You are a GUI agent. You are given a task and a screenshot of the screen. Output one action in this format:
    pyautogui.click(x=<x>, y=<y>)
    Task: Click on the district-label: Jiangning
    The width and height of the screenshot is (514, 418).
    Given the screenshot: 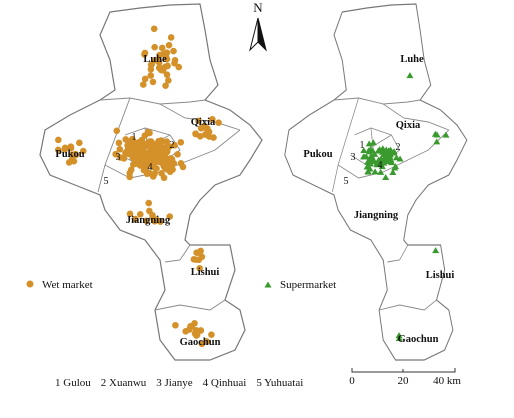 What is the action you would take?
    pyautogui.click(x=148, y=220)
    